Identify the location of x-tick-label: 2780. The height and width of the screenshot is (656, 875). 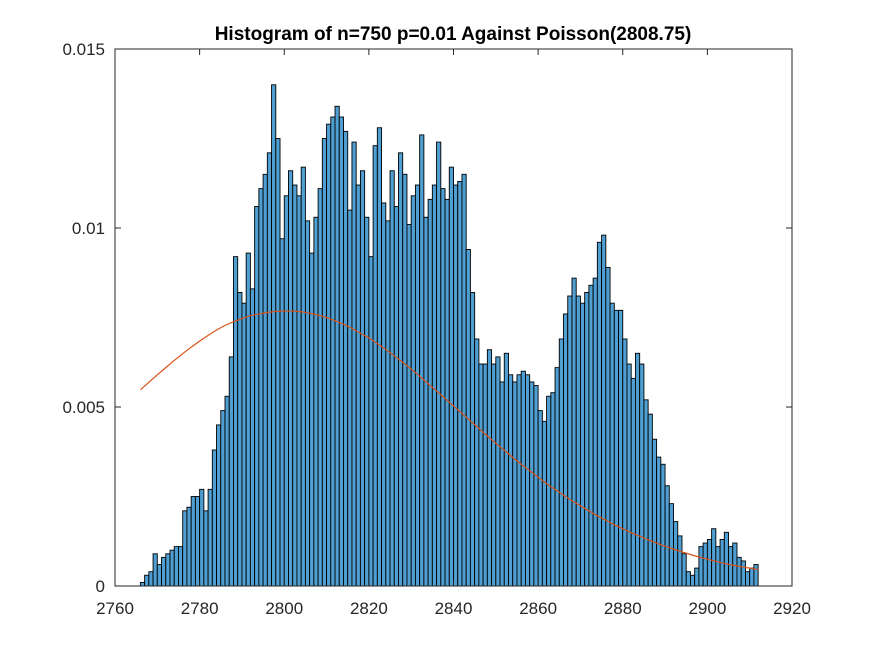
(200, 608).